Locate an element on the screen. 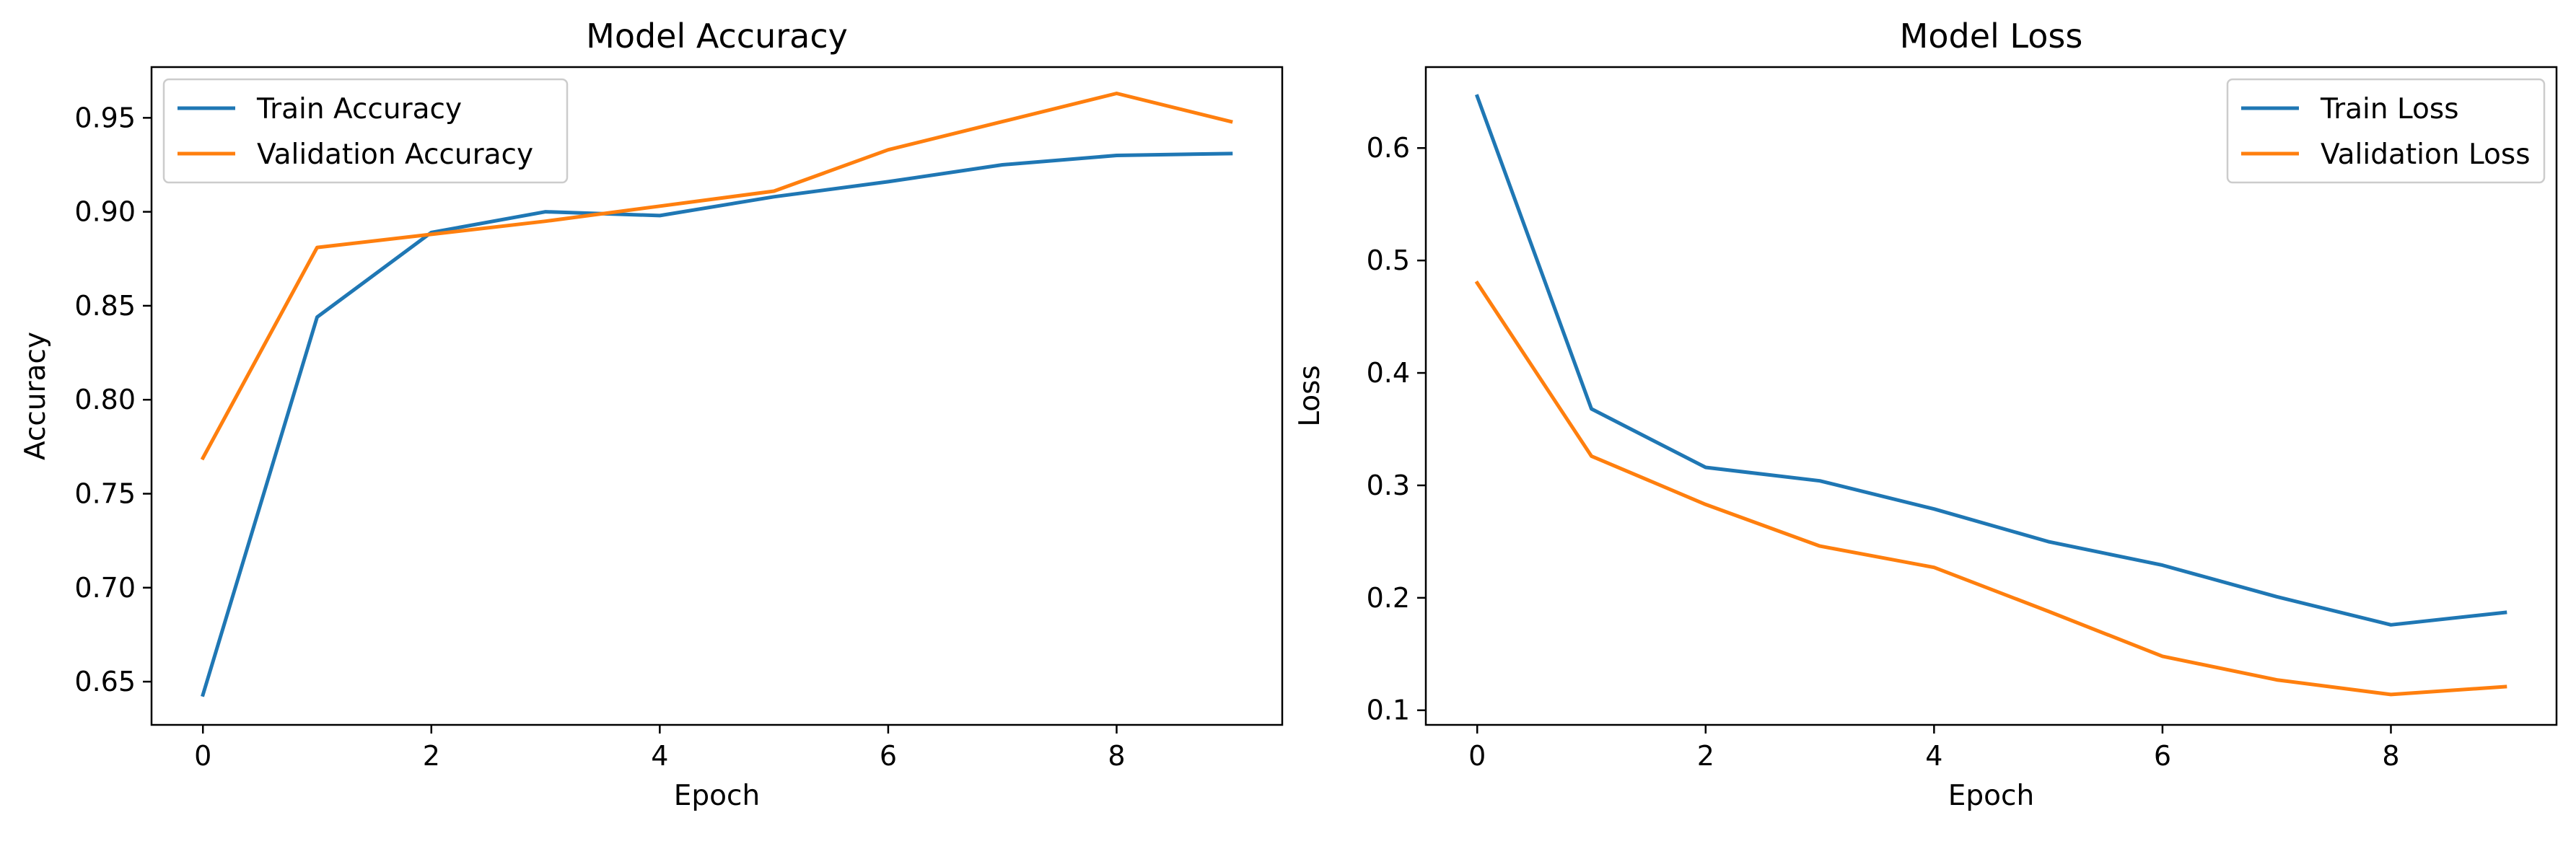 The image size is (2576, 841). legend-entry-validation-accuracy: Validation Accuracy is located at coordinates (395, 154).